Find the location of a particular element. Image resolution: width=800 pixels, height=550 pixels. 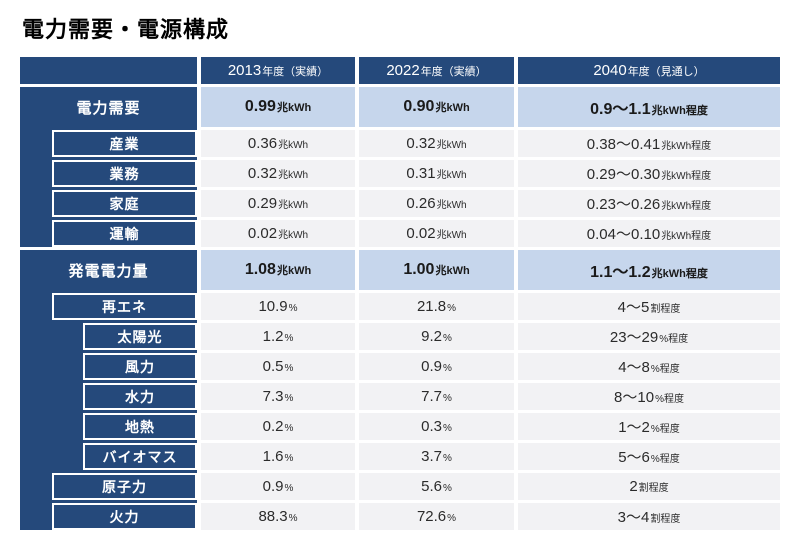

value-cell-renewables-2040: 4〜5割程度 is located at coordinates (649, 306).